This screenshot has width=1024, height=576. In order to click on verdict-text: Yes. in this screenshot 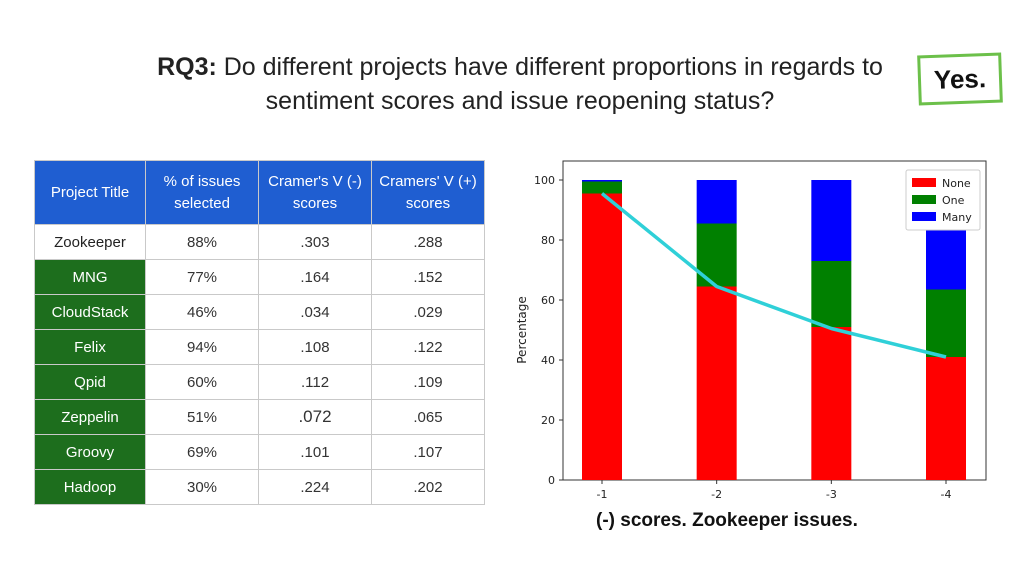, I will do `click(960, 78)`.